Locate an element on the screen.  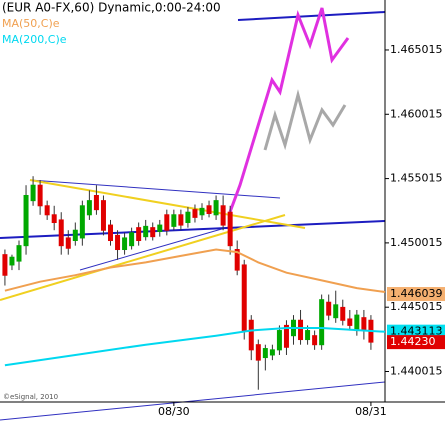
y-tick-label: 1.455015 is located at coordinates (416, 178).